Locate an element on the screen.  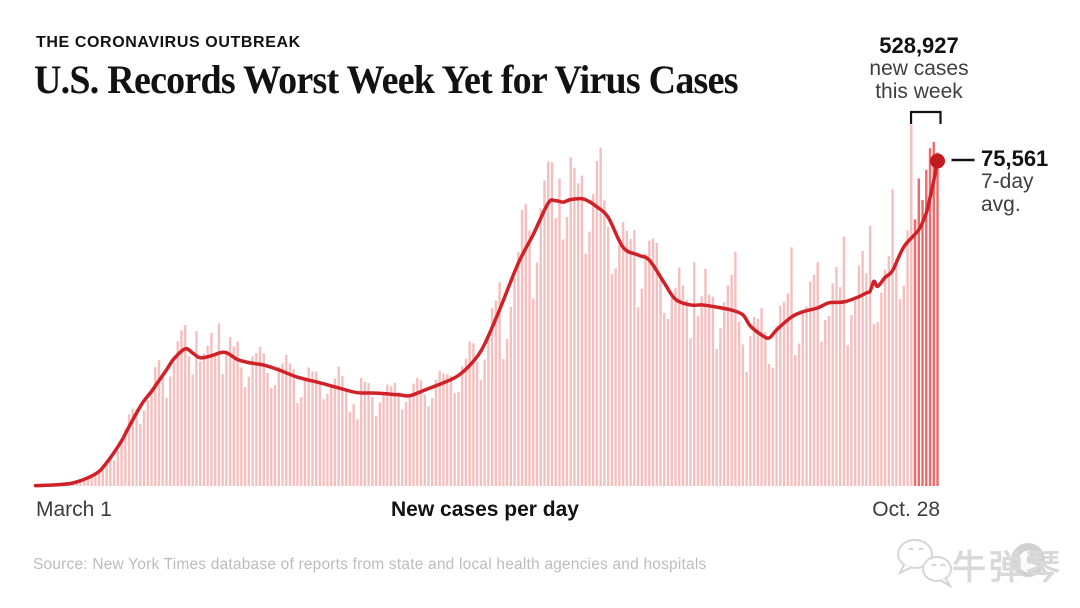
publisher-seal-icon is located at coordinates (1028, 560).